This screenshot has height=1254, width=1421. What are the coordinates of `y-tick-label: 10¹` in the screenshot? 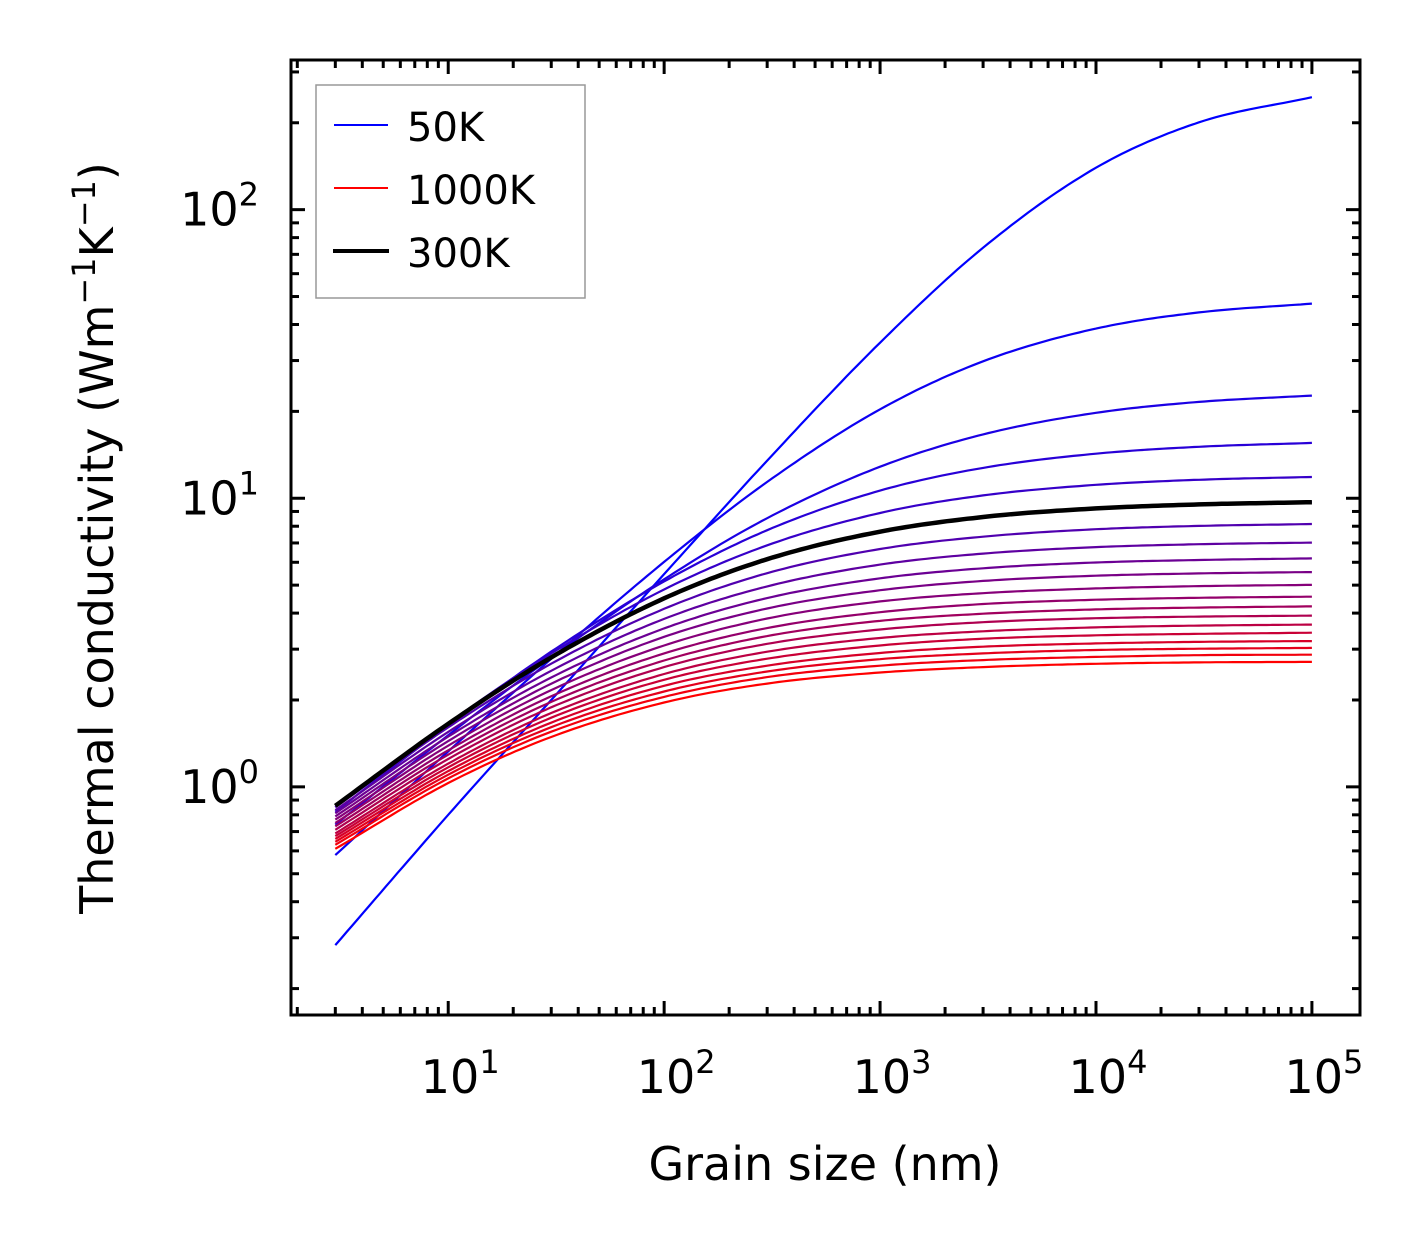 It's located at (219, 494).